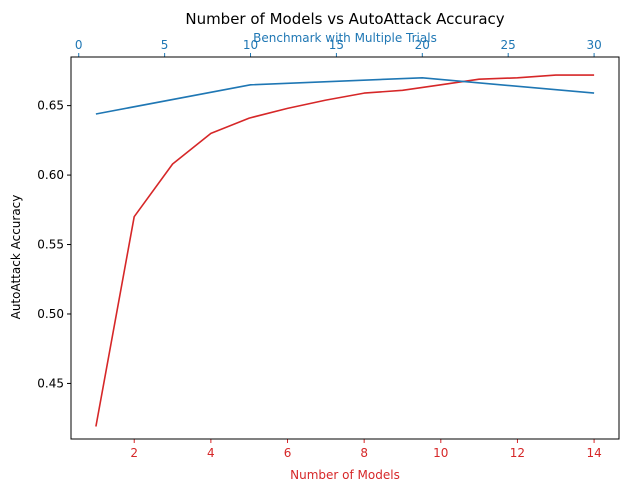  Describe the element at coordinates (517, 453) in the screenshot. I see `bottom-tick-label: 12` at that location.